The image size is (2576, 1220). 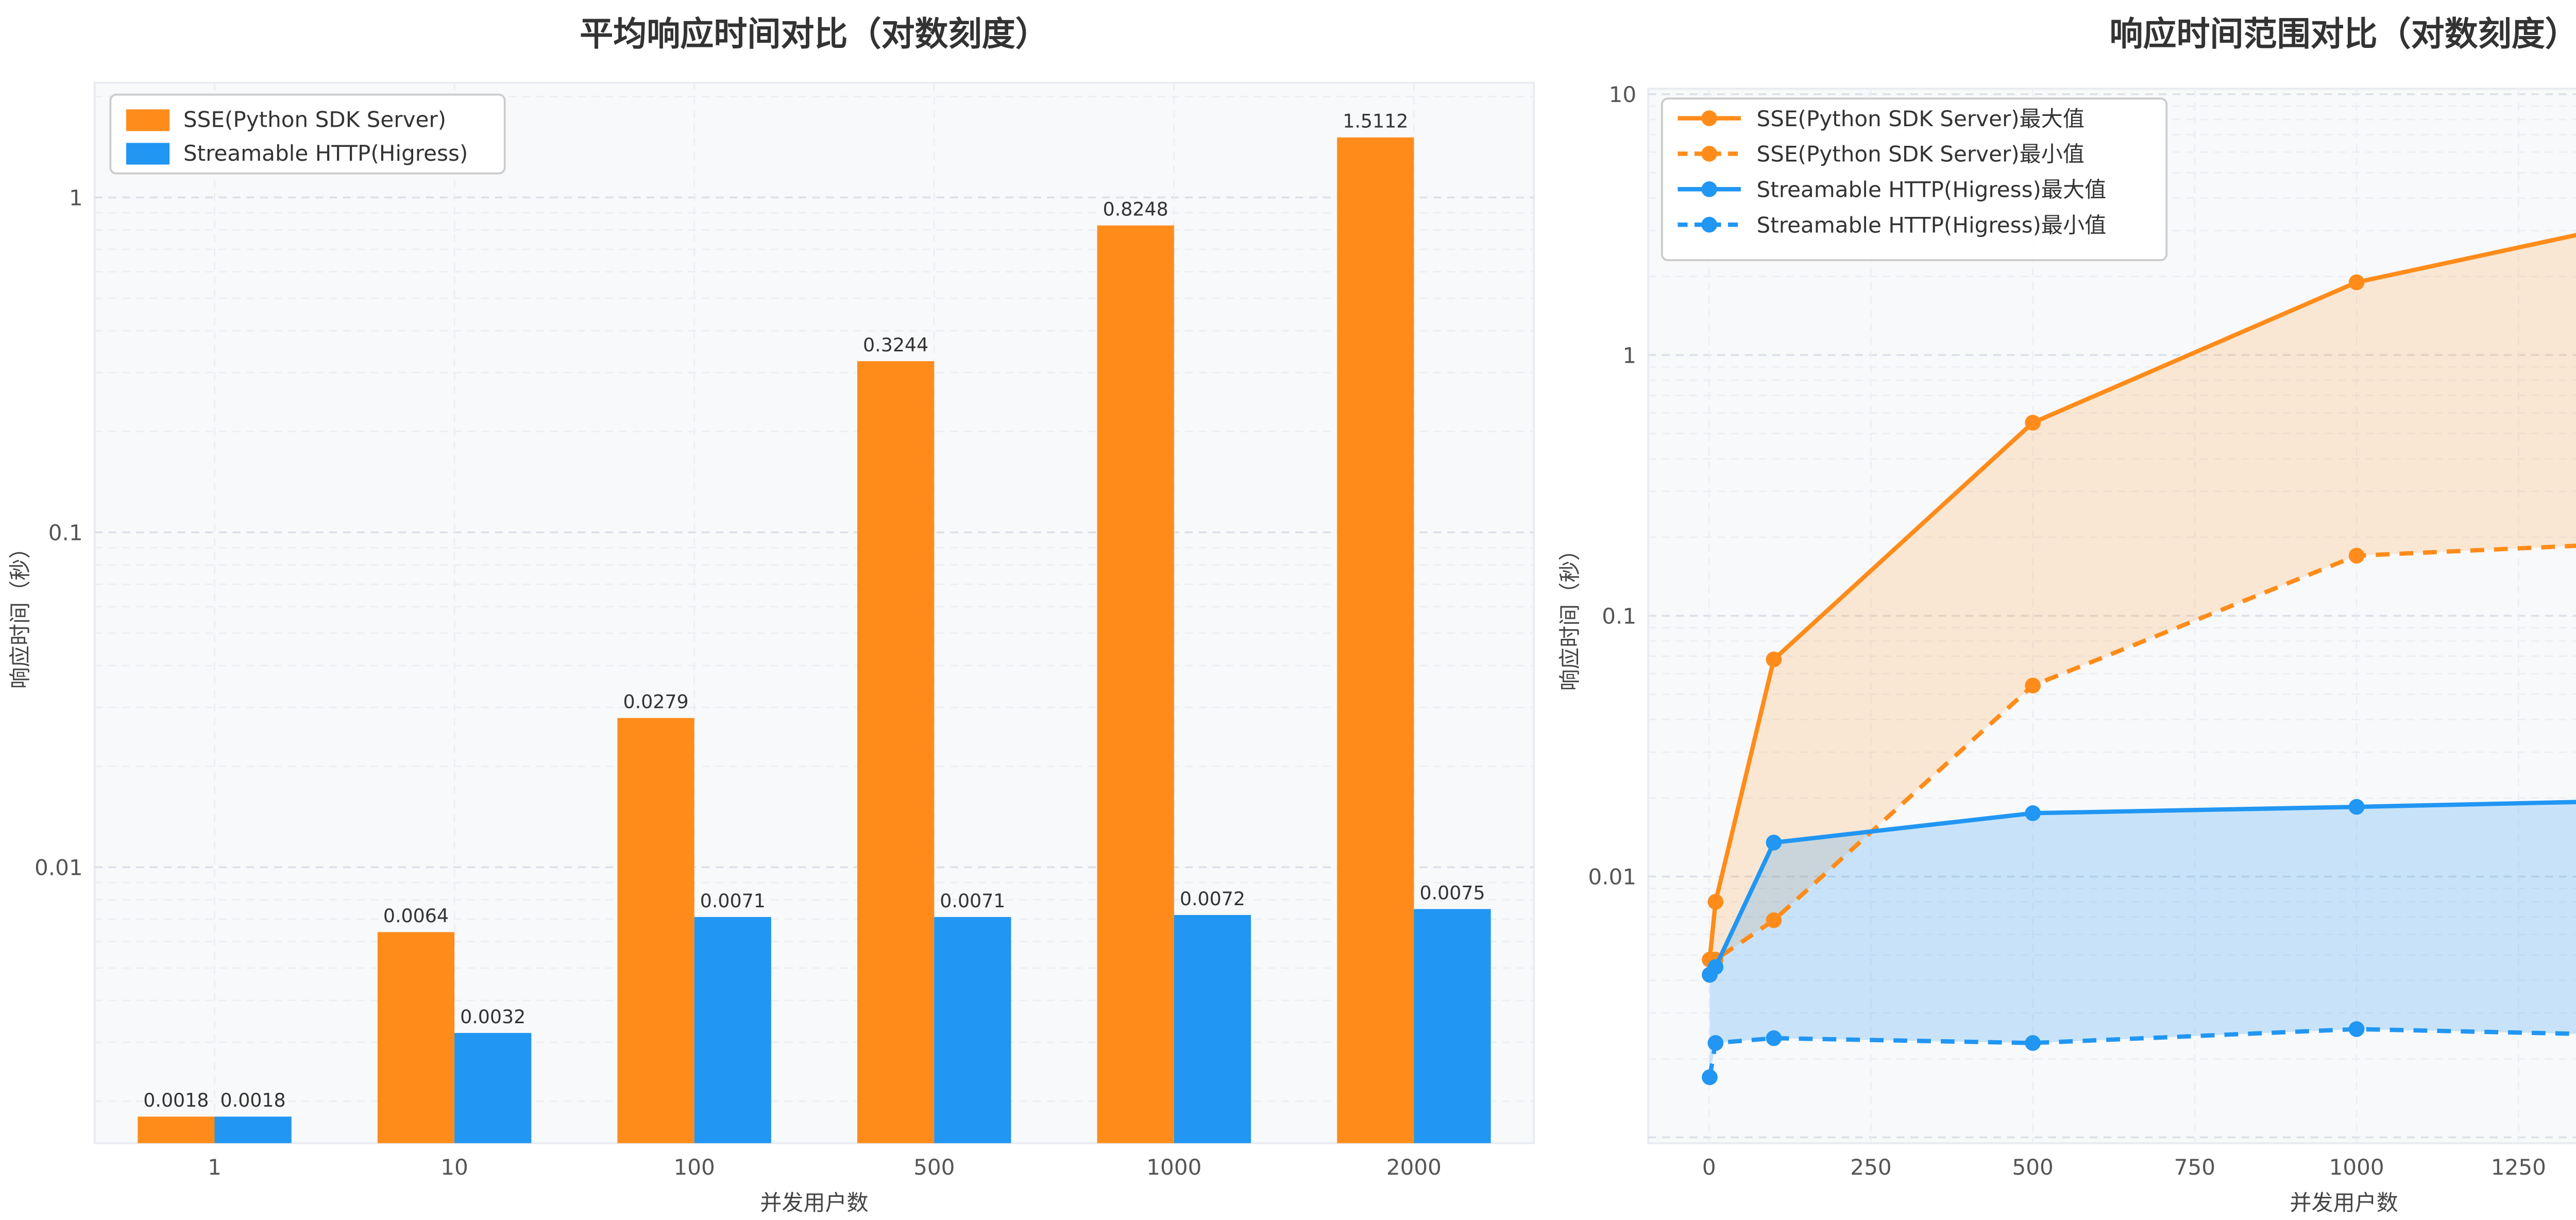 What do you see at coordinates (1623, 95) in the screenshot?
I see `y-tick-label: 10` at bounding box center [1623, 95].